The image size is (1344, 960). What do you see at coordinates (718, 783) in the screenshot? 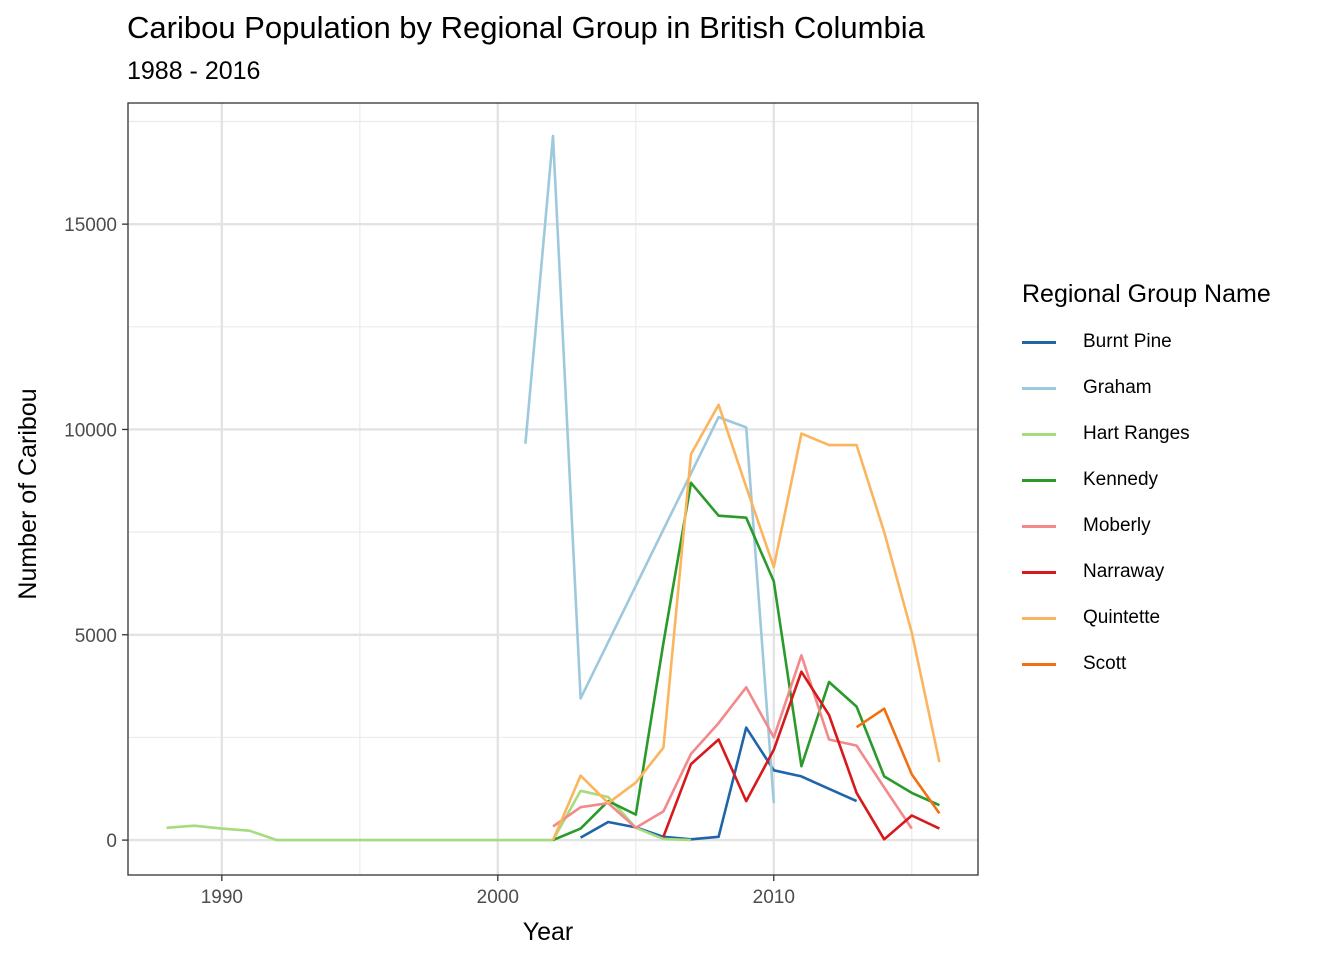
I see `series-line-burnt-pine` at bounding box center [718, 783].